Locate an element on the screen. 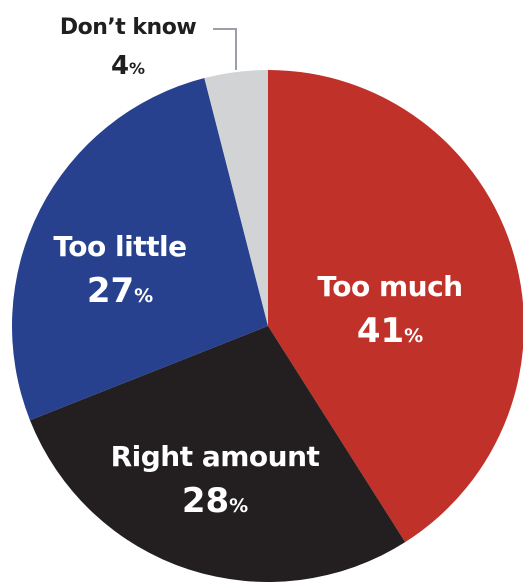  dont-know-leader-line is located at coordinates (225, 49).